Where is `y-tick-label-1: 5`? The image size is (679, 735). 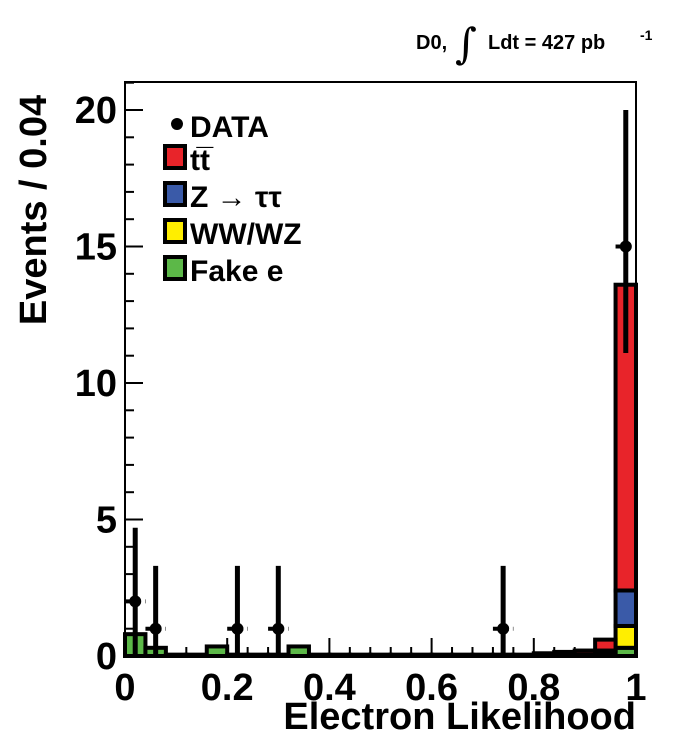
y-tick-label-1: 5 is located at coordinates (106, 521).